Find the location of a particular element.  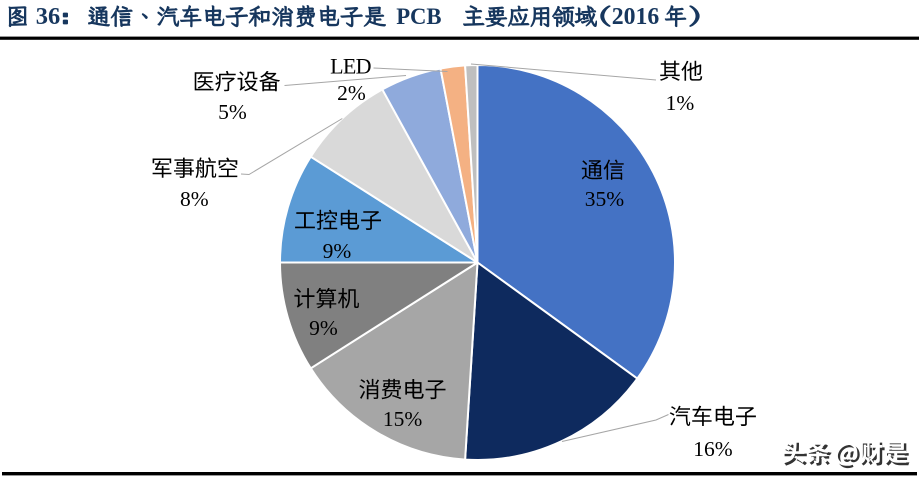

svg-text: 16% is located at coordinates (713, 449).